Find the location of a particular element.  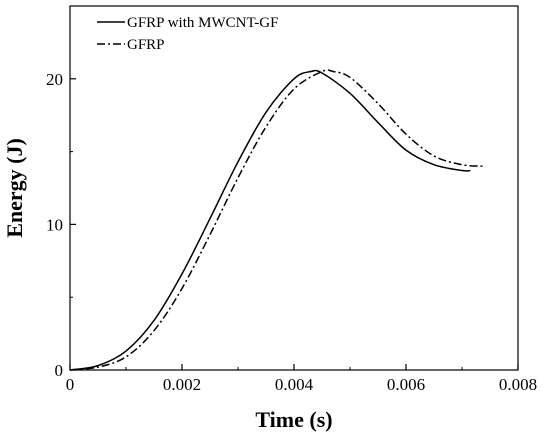

legend-label-series-2: GFRP is located at coordinates (146, 45).